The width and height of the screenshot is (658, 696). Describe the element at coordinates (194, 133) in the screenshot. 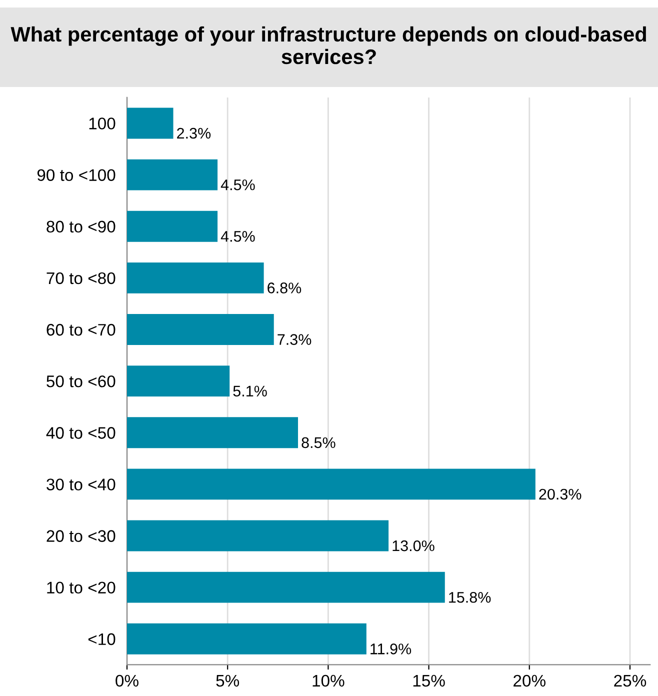

I see `data-label: 2.3%` at that location.